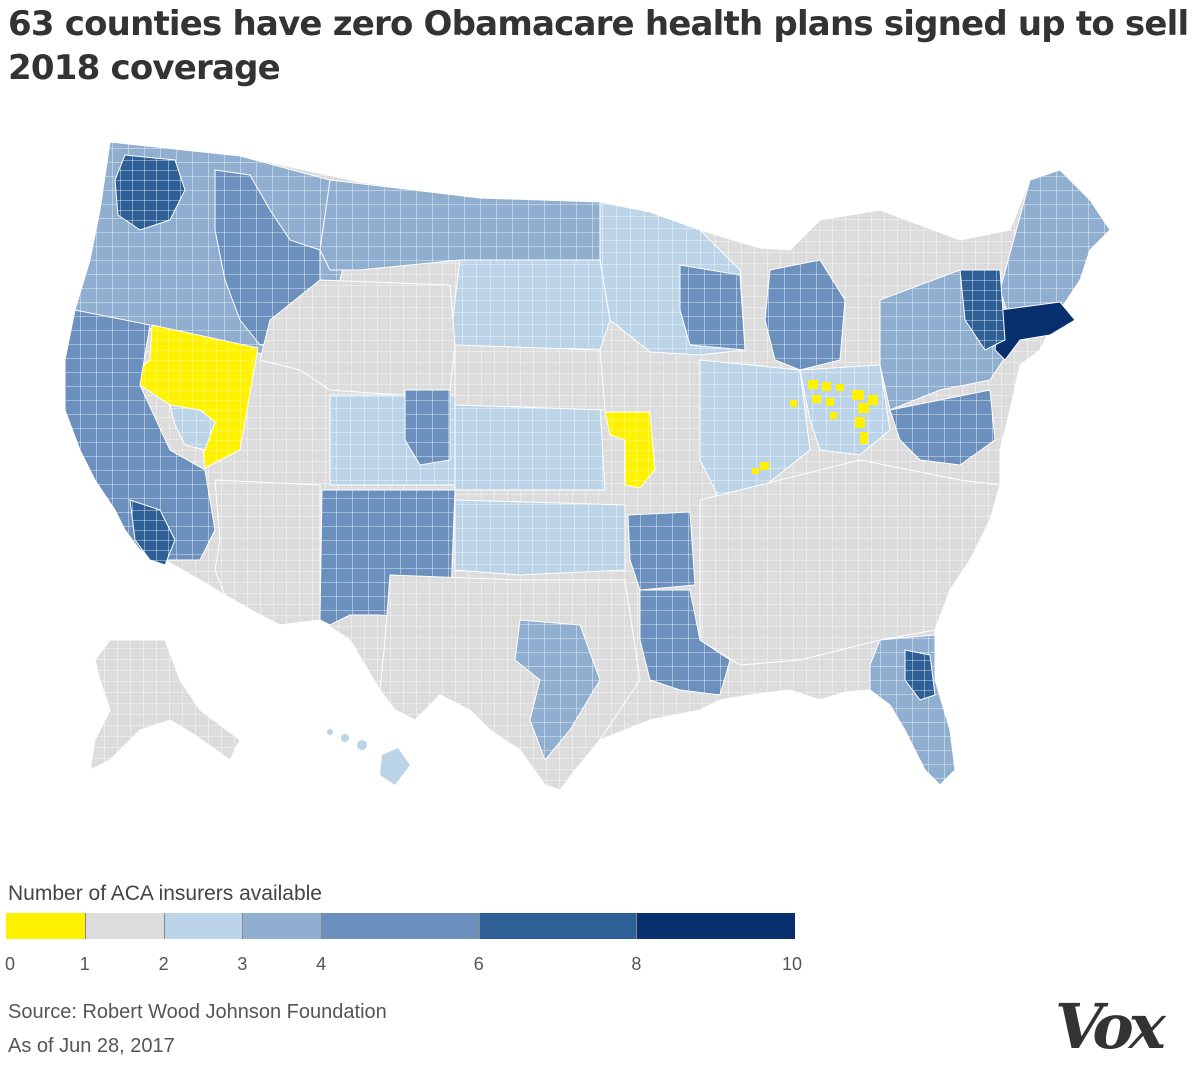  I want to click on legend-tick-label: 1, so click(84, 964).